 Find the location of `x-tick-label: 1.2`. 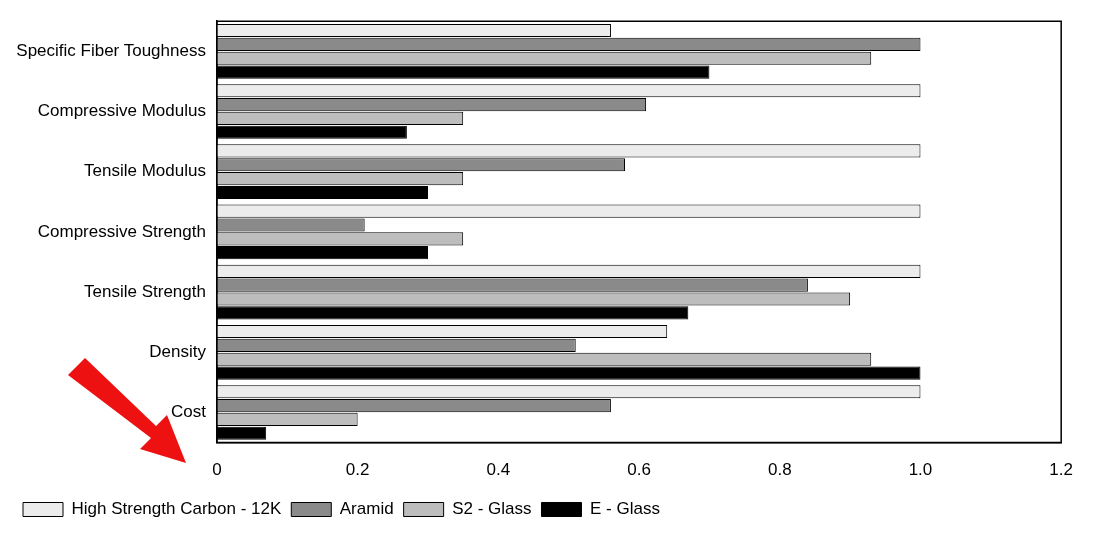

x-tick-label: 1.2 is located at coordinates (1061, 470).